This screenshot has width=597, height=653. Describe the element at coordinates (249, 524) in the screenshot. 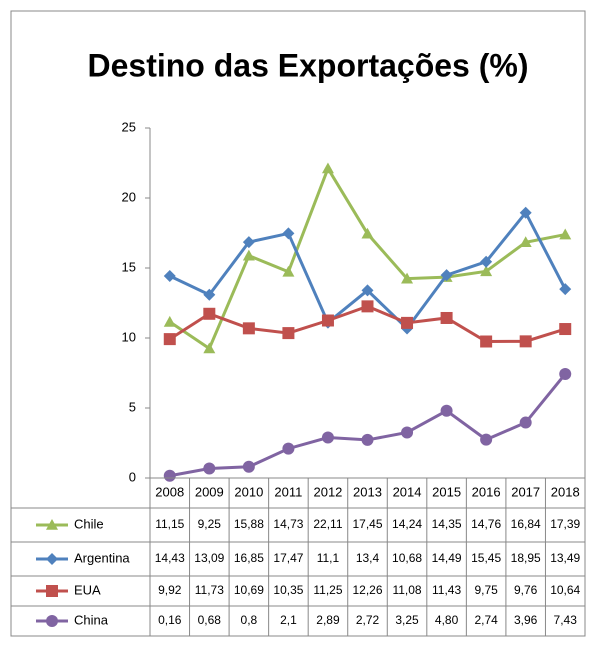

I see `table-value: 15,88` at that location.